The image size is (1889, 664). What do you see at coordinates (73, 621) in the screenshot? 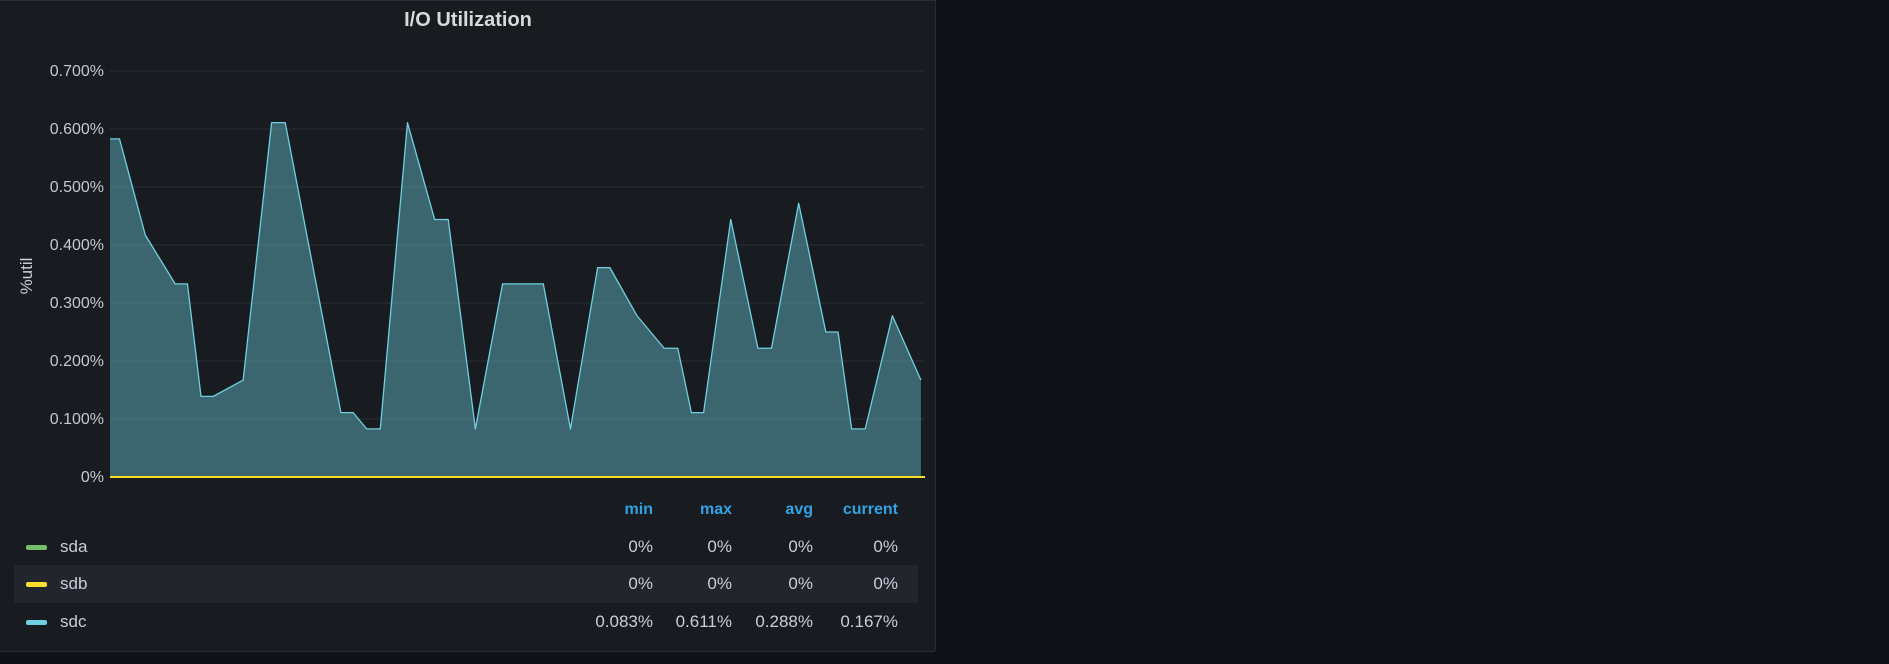
I see `legend-series-name: sdc` at bounding box center [73, 621].